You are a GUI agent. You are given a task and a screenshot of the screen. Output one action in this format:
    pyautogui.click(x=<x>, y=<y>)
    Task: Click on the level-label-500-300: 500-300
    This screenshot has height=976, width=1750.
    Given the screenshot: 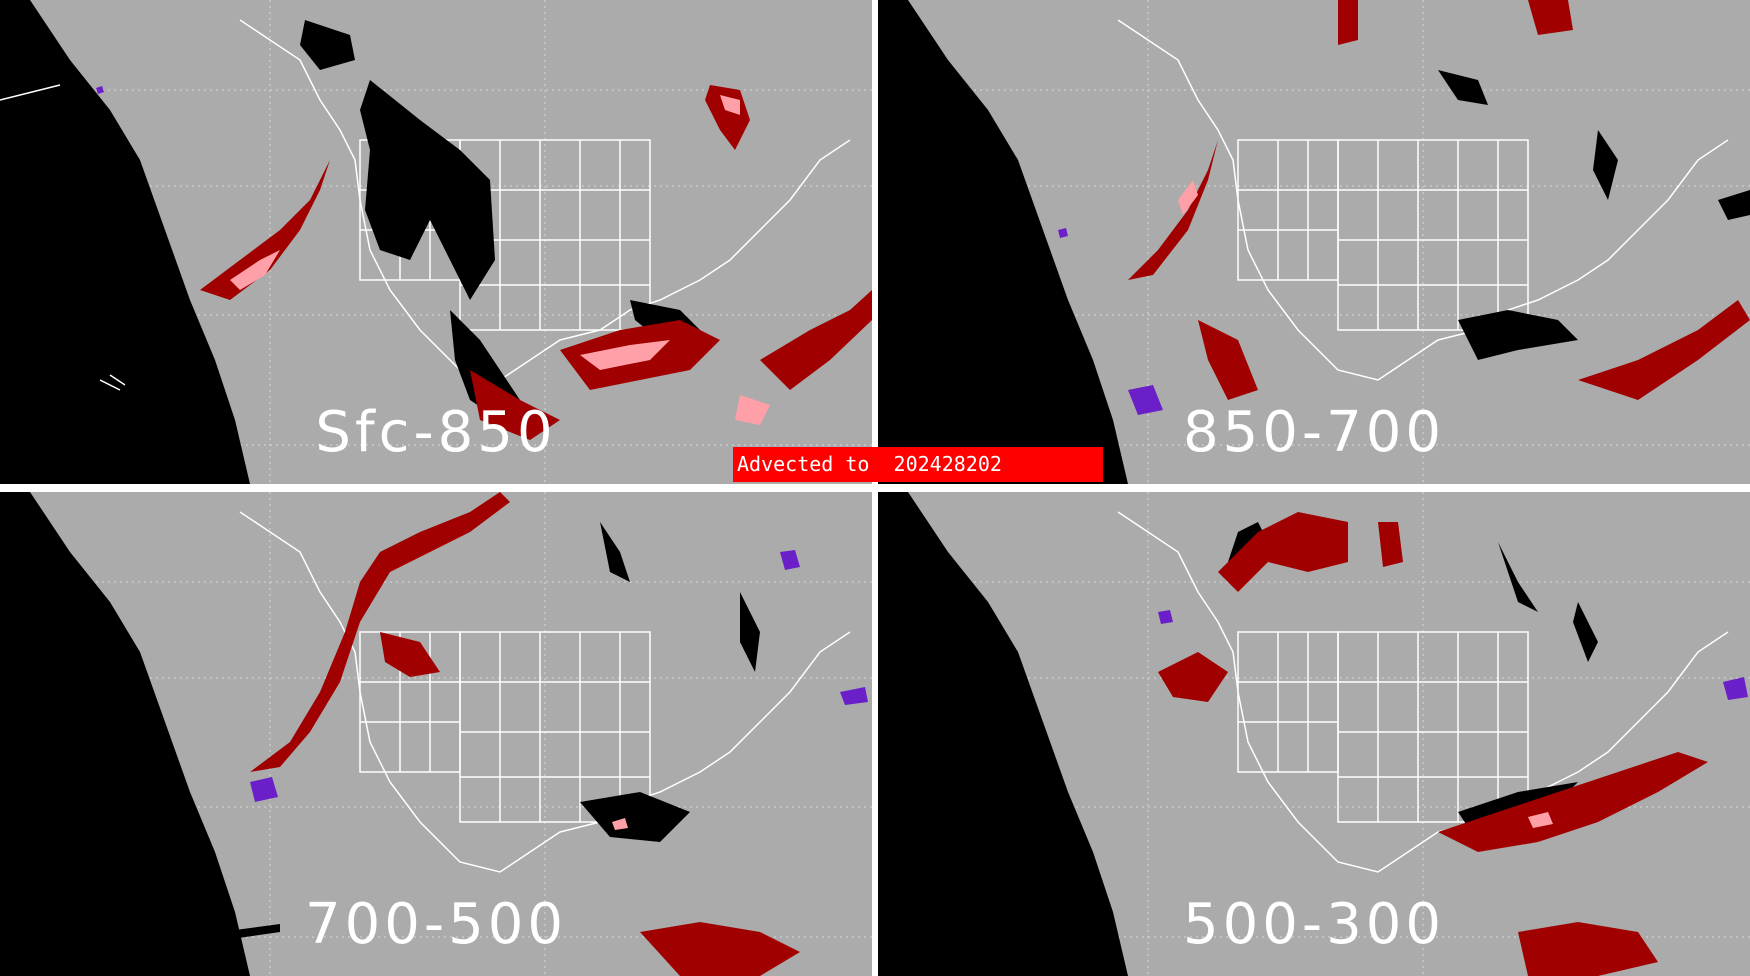 What is the action you would take?
    pyautogui.click(x=1314, y=924)
    